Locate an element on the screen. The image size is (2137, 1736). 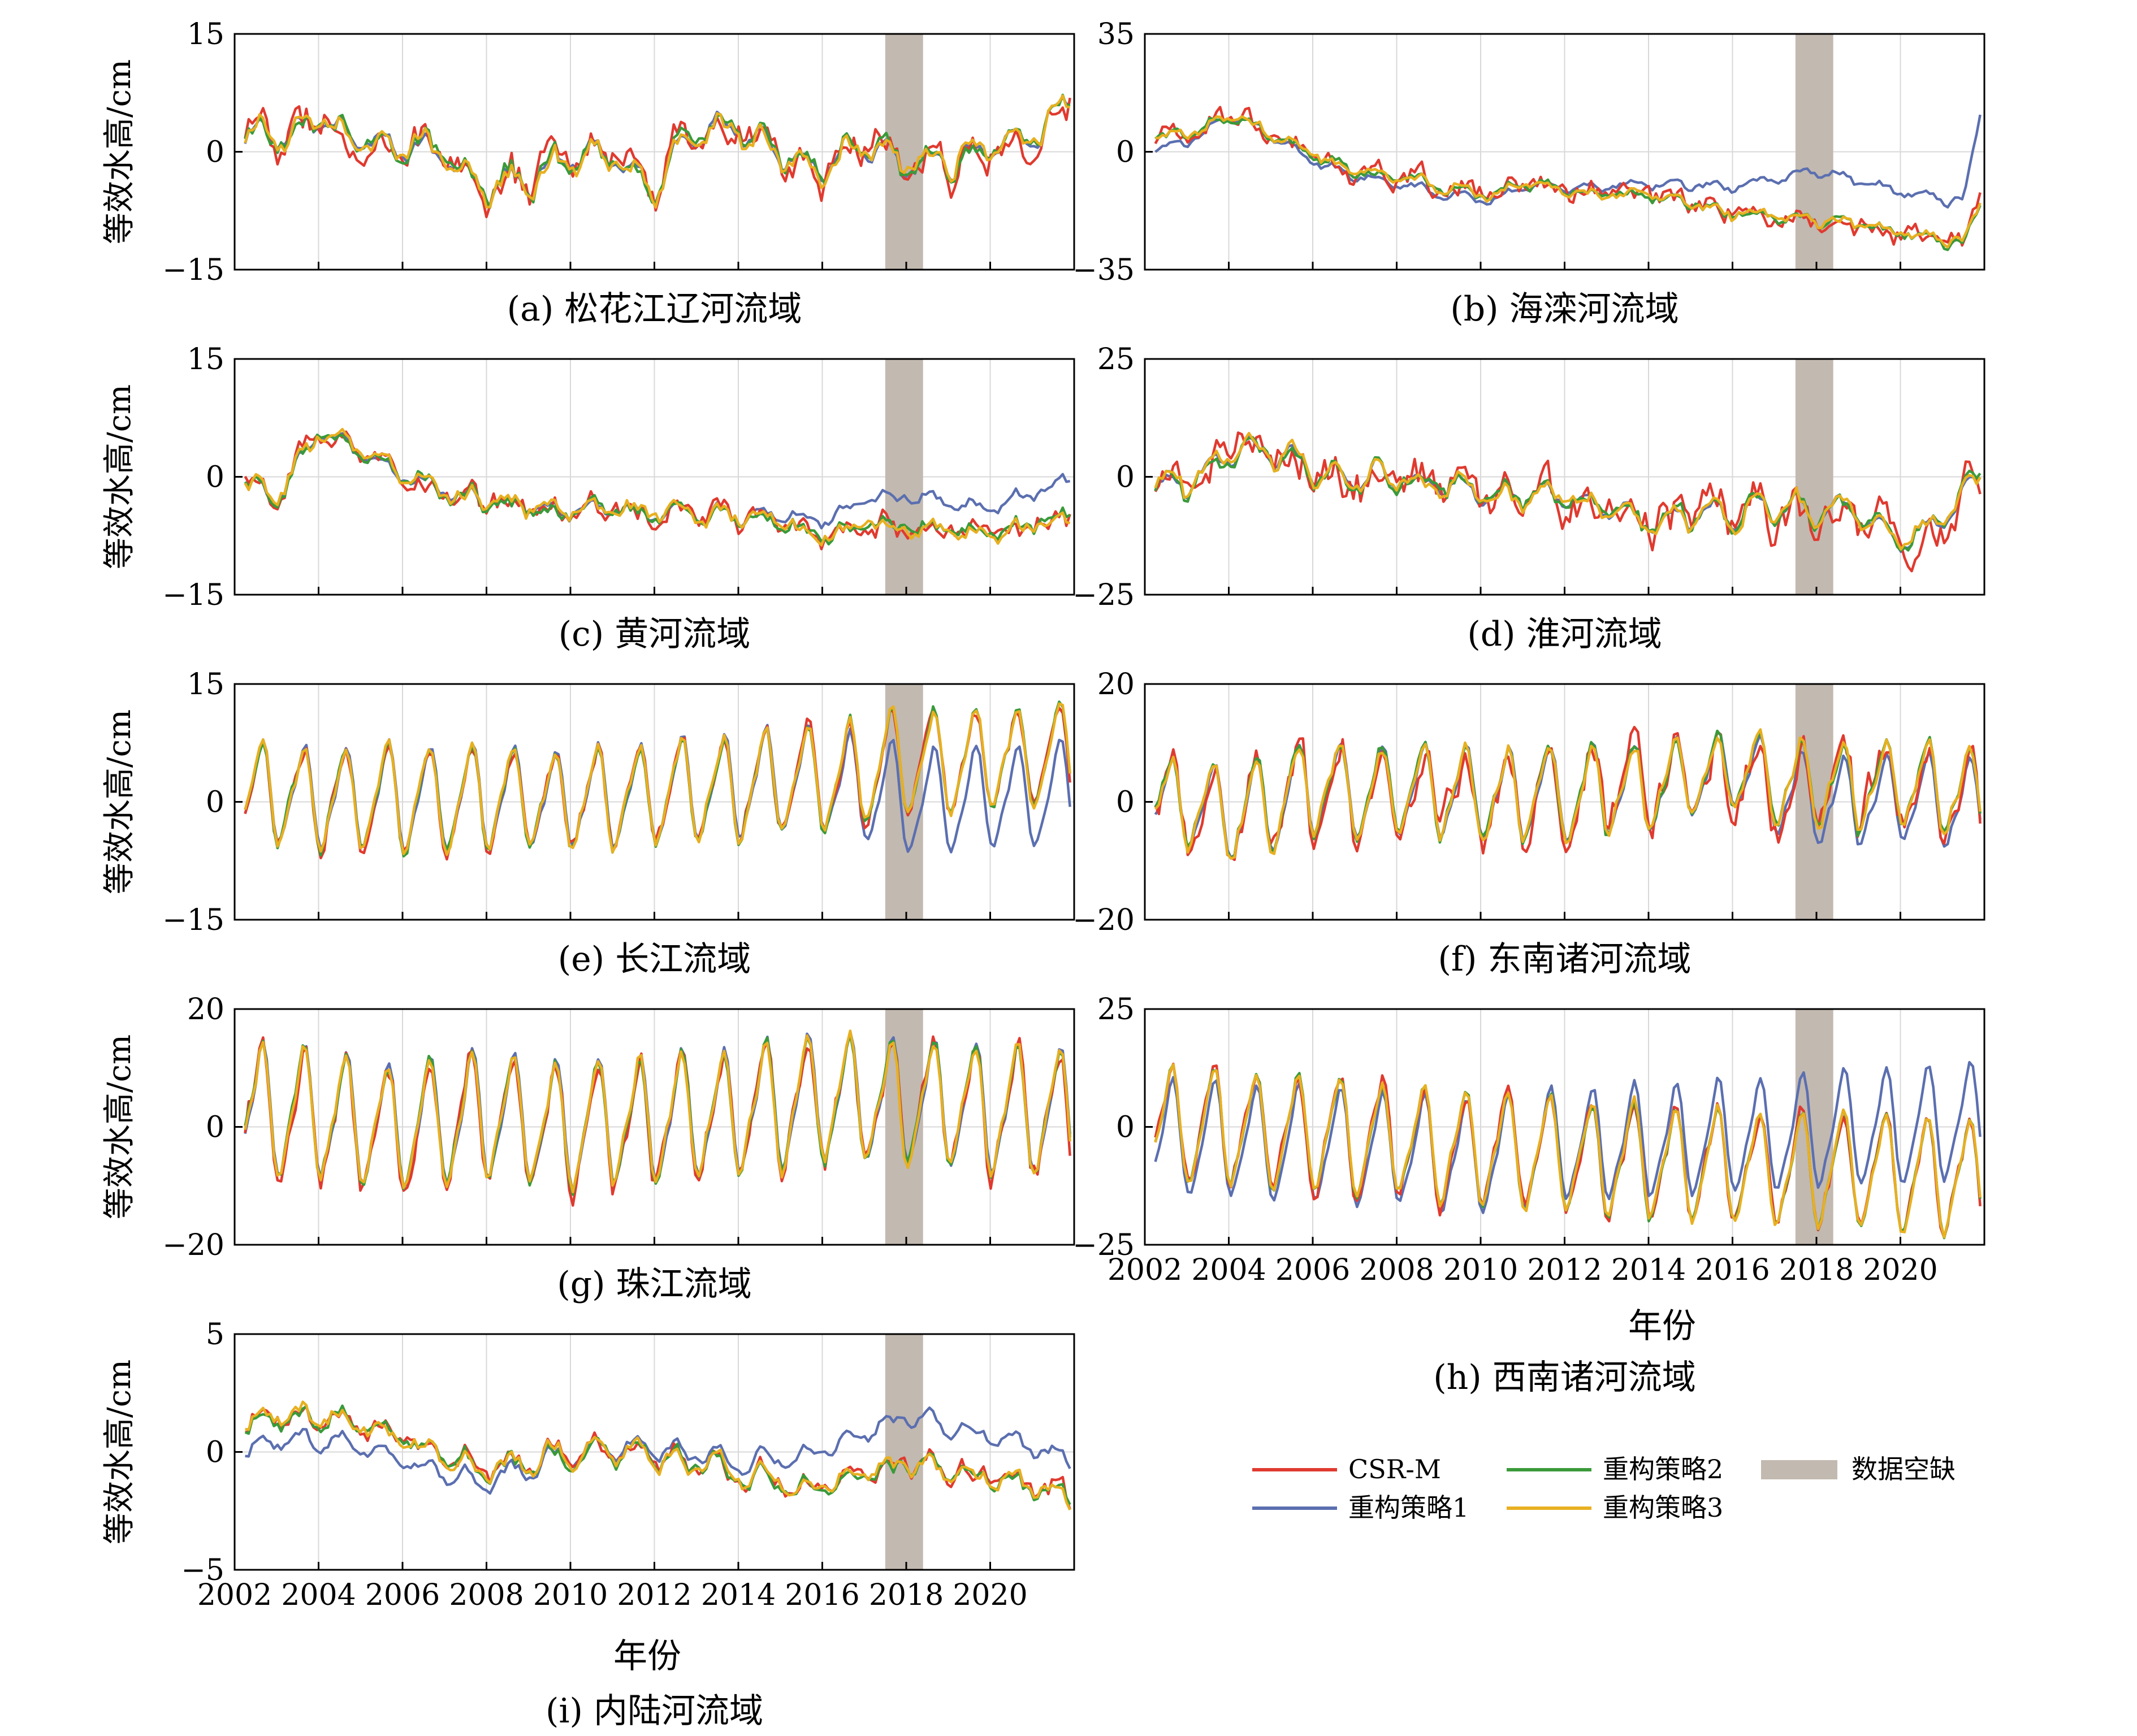
caption-h: (h) 西南诸河流域 is located at coordinates (1564, 1377).